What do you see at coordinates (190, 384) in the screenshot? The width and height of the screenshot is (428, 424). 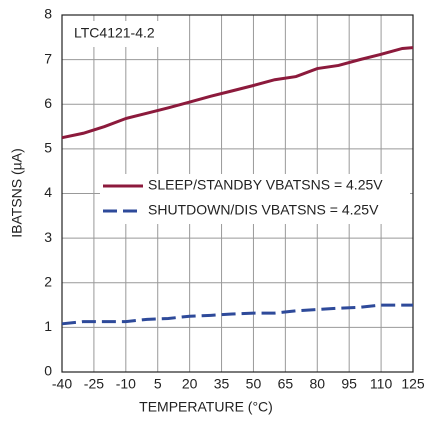 I see `x-tick-label: 20` at bounding box center [190, 384].